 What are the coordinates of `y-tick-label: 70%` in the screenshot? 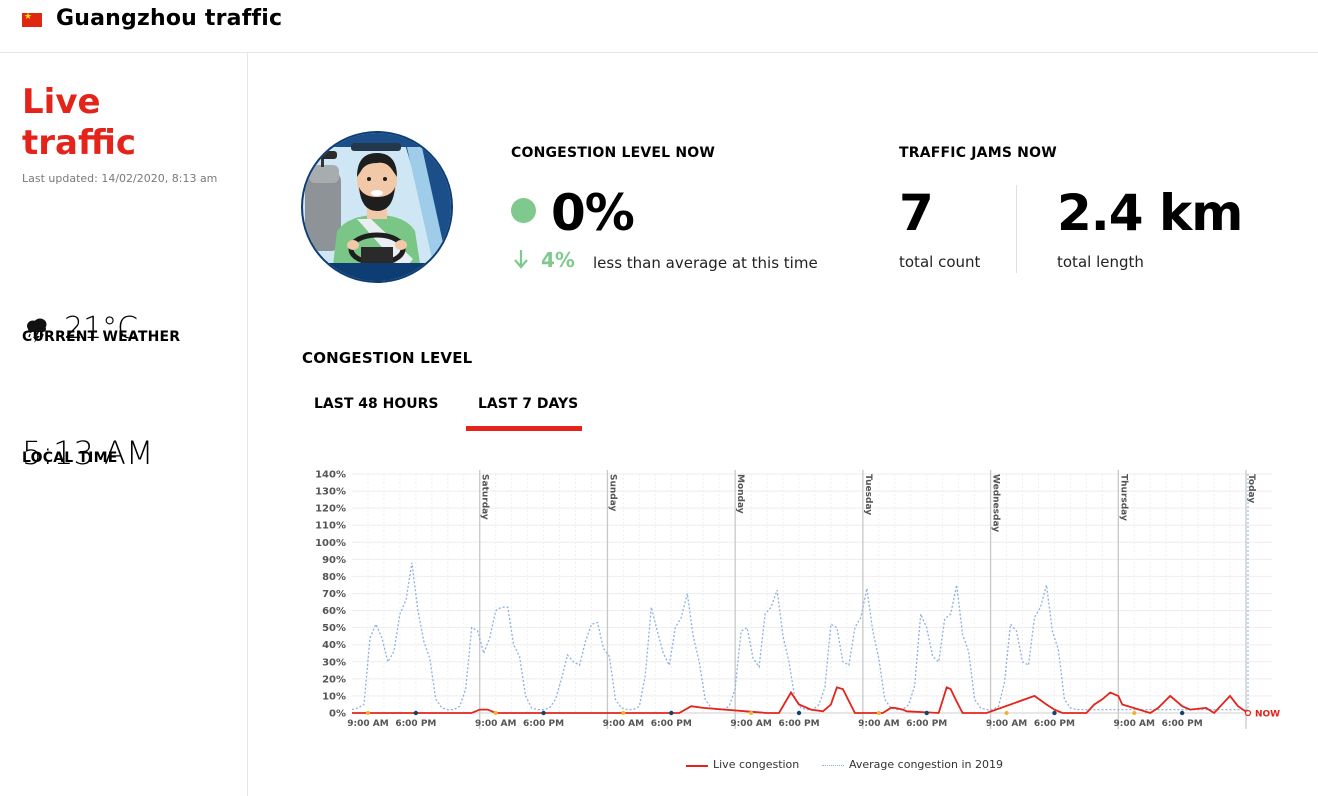 It's located at (334, 594).